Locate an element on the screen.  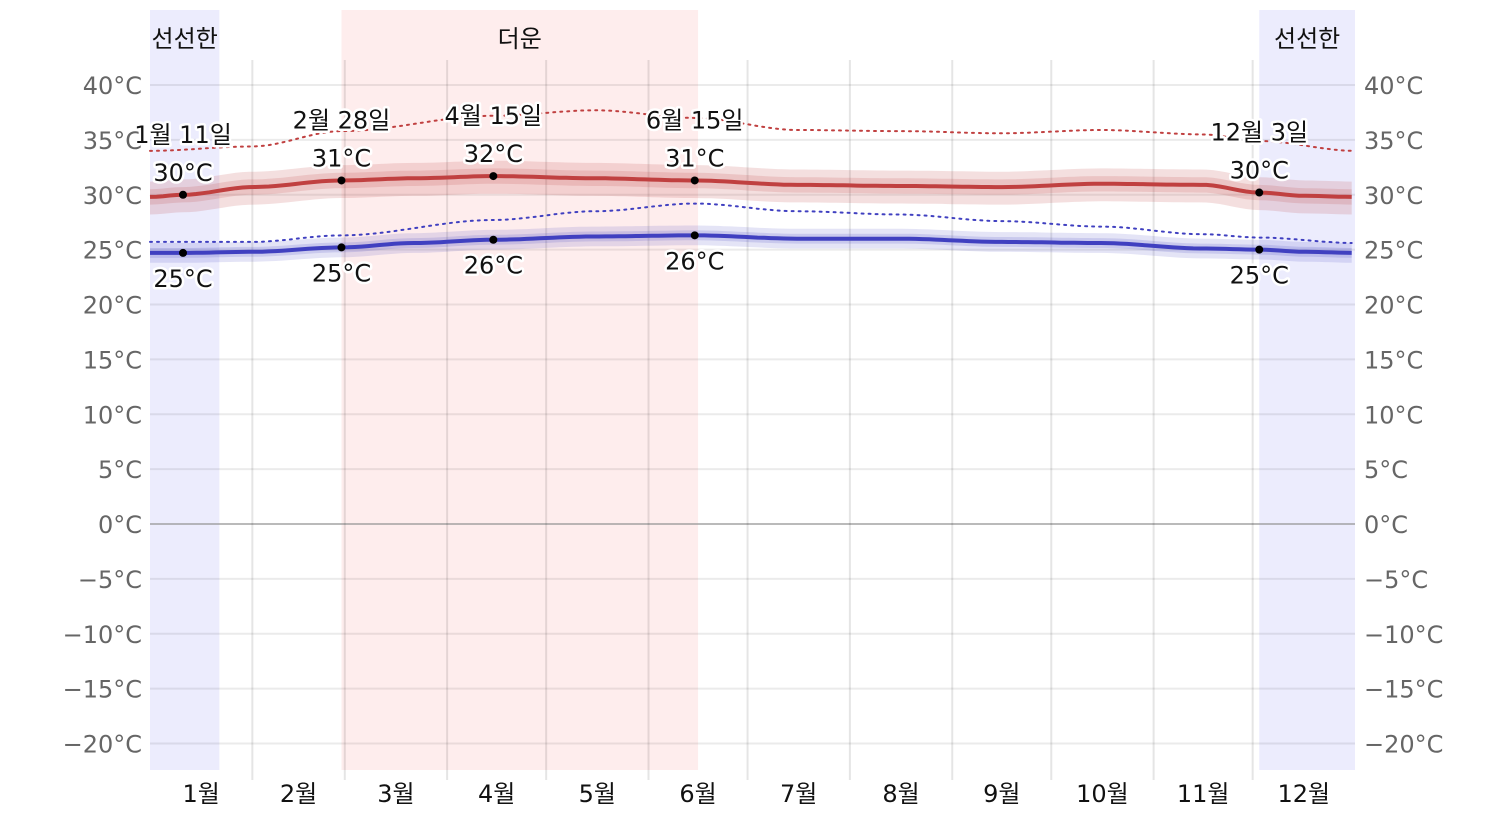
y-tick-label-left: −10°C is located at coordinates (102, 635).